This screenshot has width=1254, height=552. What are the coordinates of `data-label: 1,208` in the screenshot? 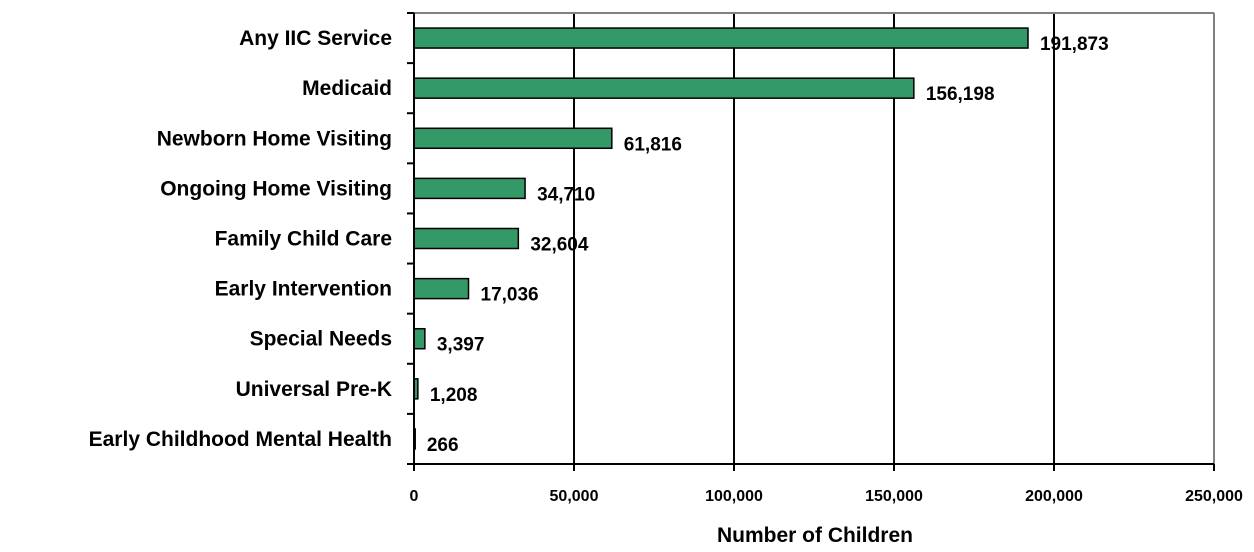 It's located at (454, 395).